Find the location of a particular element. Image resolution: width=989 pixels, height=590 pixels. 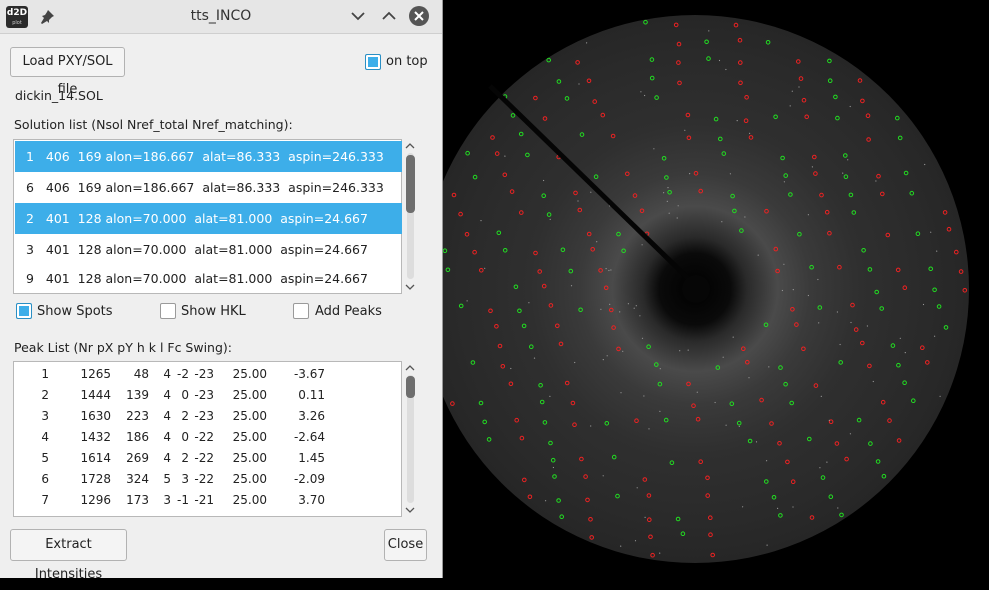

peak-cell-swing: 3.26 is located at coordinates (311, 416).